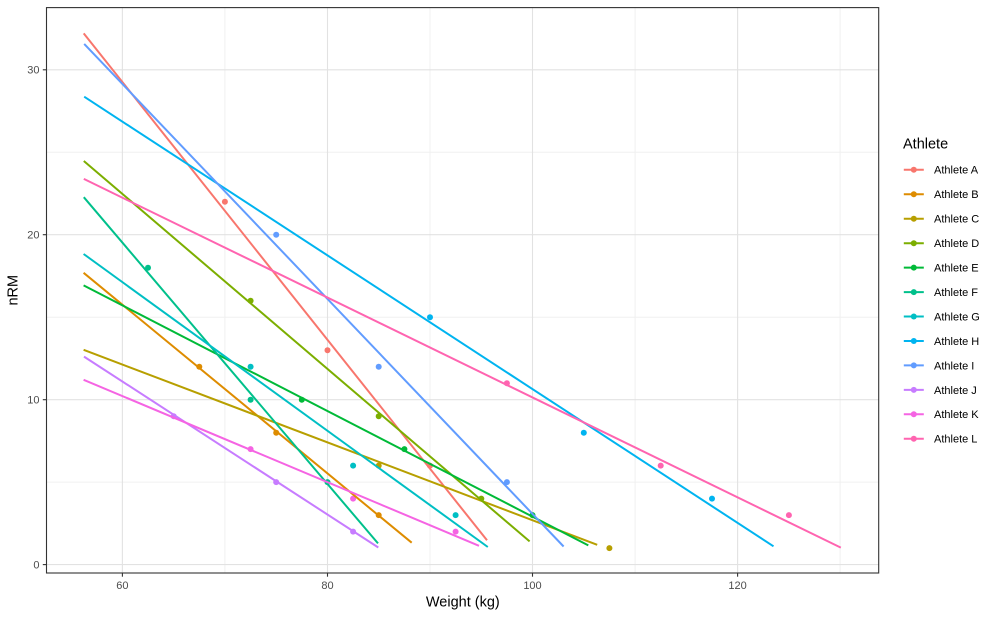 This screenshot has height=618, width=1000. Describe the element at coordinates (36, 566) in the screenshot. I see `svg-text: 0` at that location.